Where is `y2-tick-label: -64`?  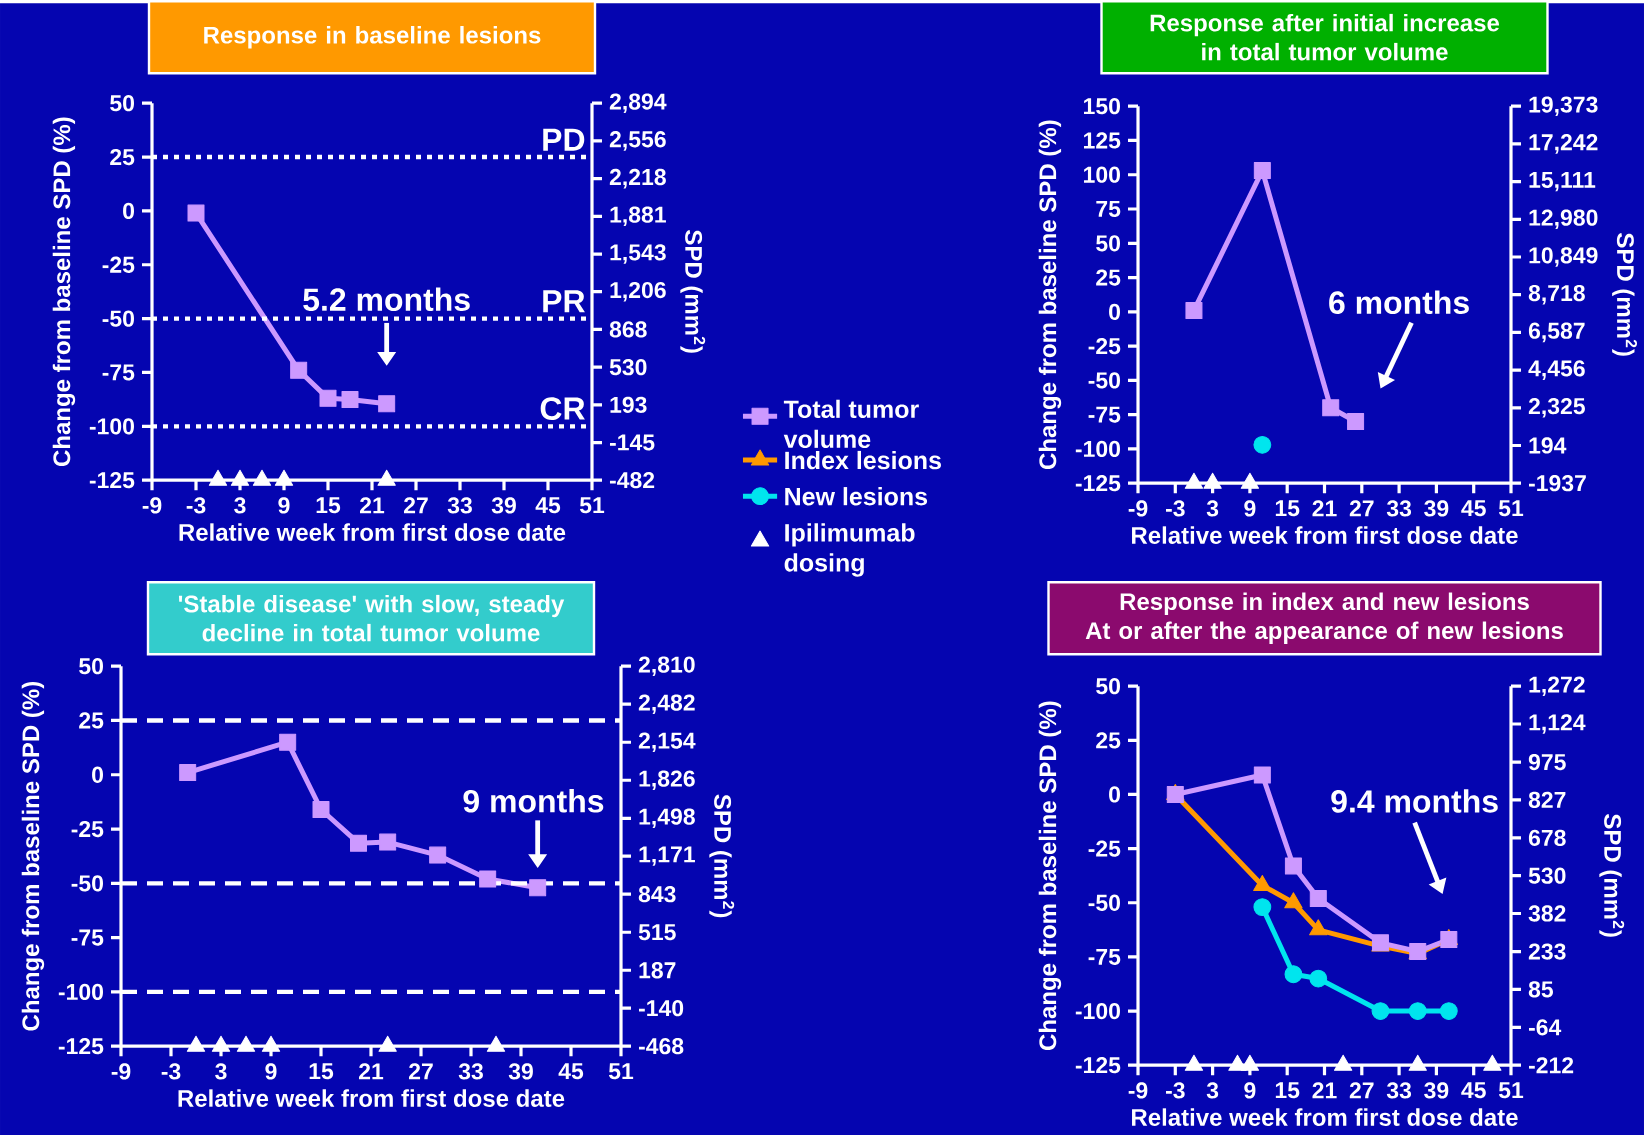 y2-tick-label: -64 is located at coordinates (1545, 1027).